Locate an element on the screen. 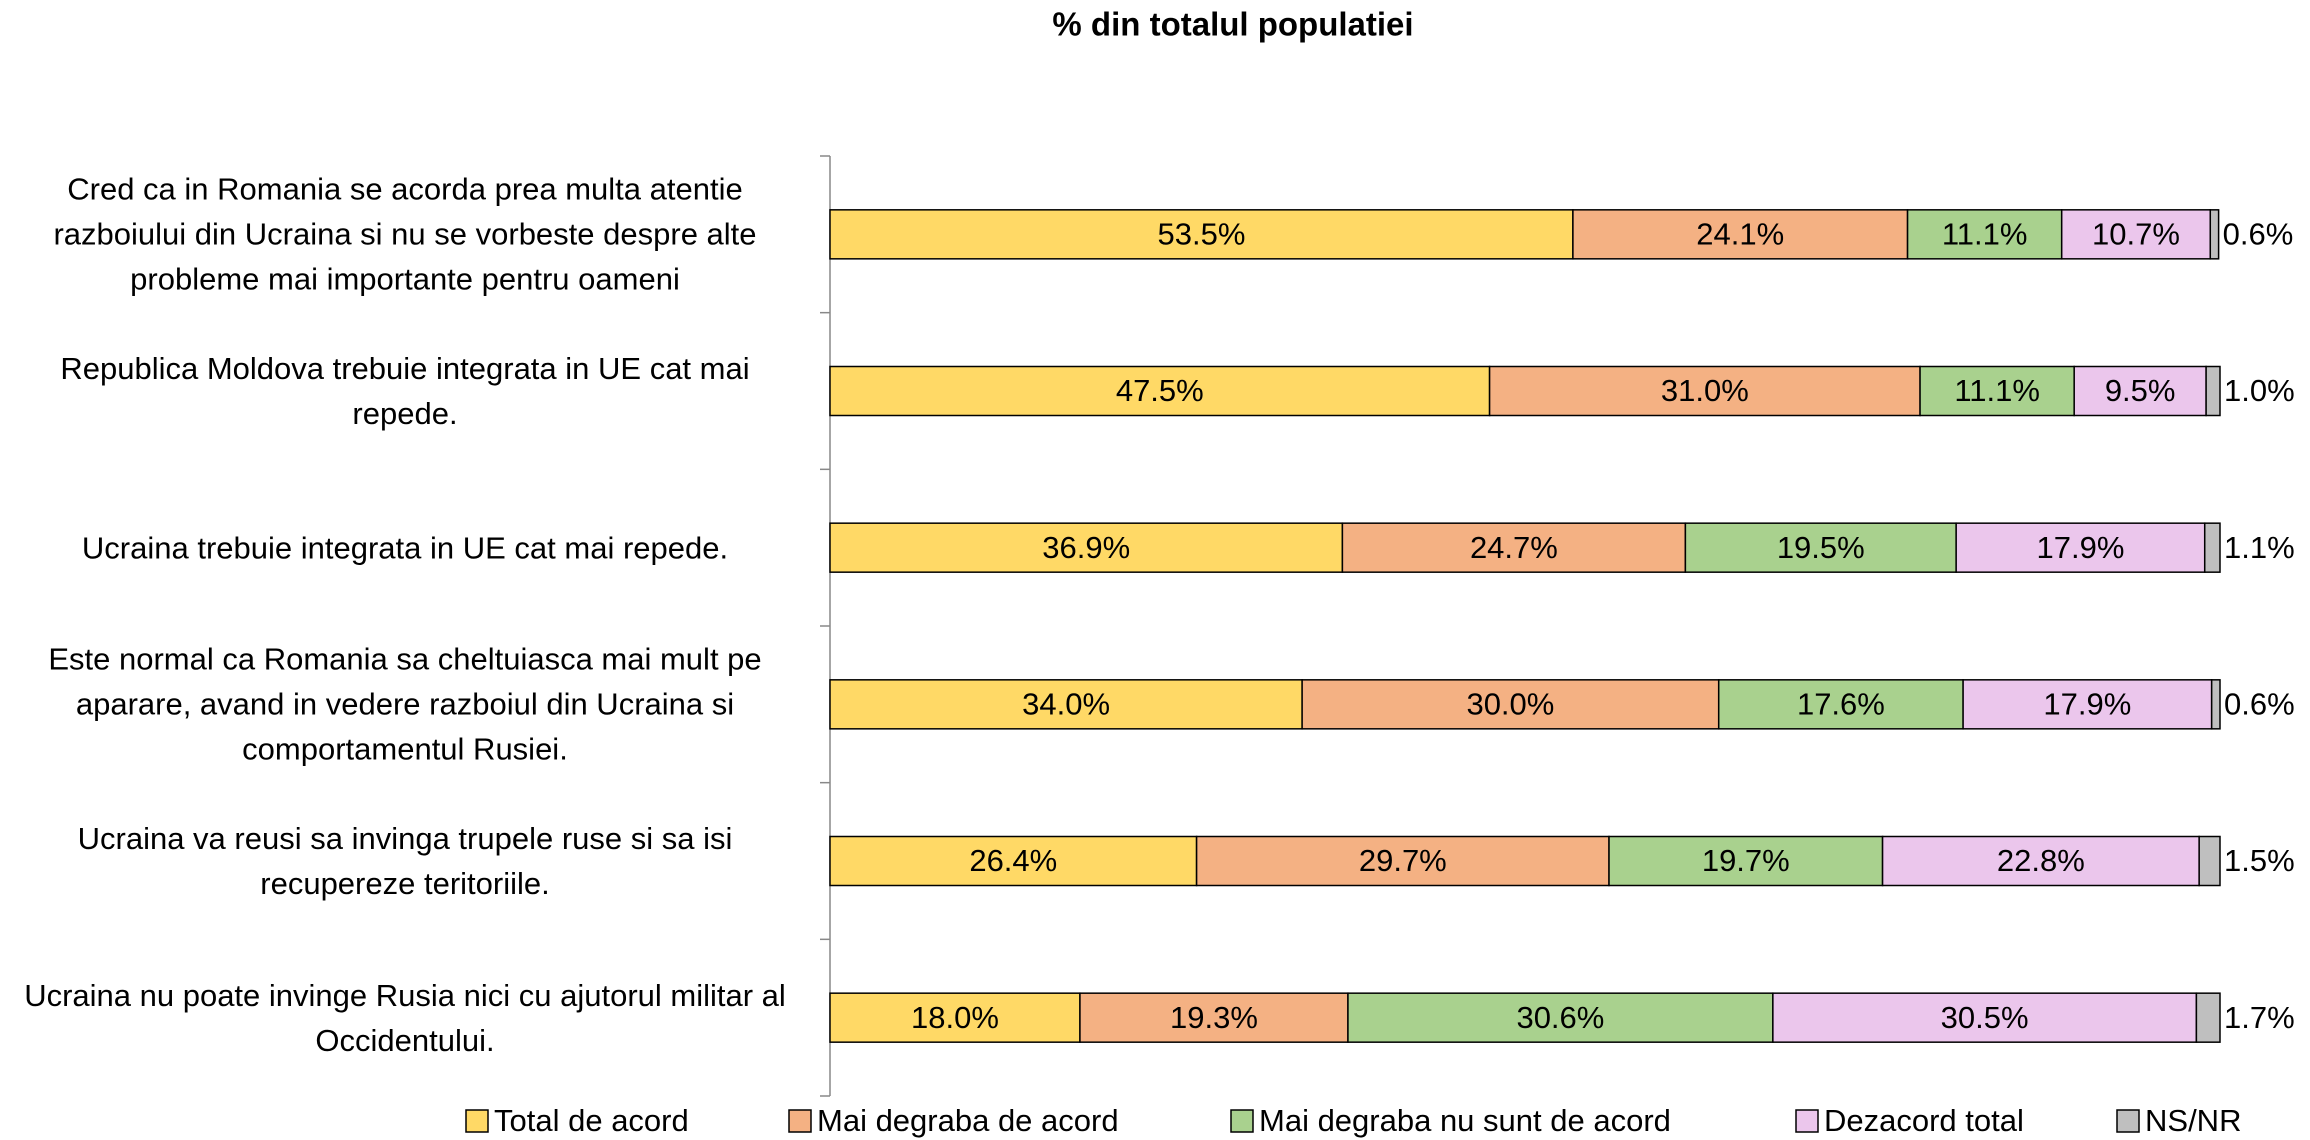 This screenshot has height=1140, width=2310. data-label: 9.5% is located at coordinates (2140, 390).